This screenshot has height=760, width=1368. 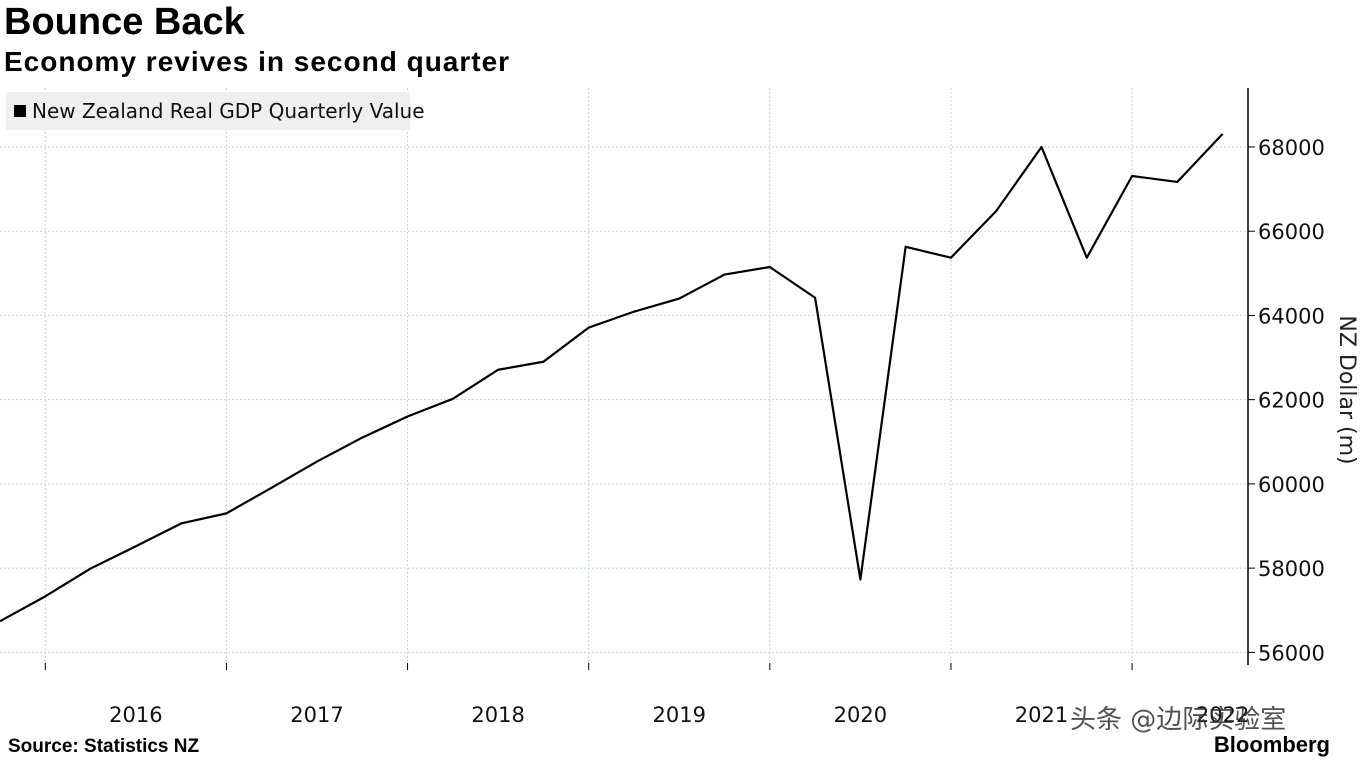 What do you see at coordinates (20, 111) in the screenshot?
I see `legend-swatch` at bounding box center [20, 111].